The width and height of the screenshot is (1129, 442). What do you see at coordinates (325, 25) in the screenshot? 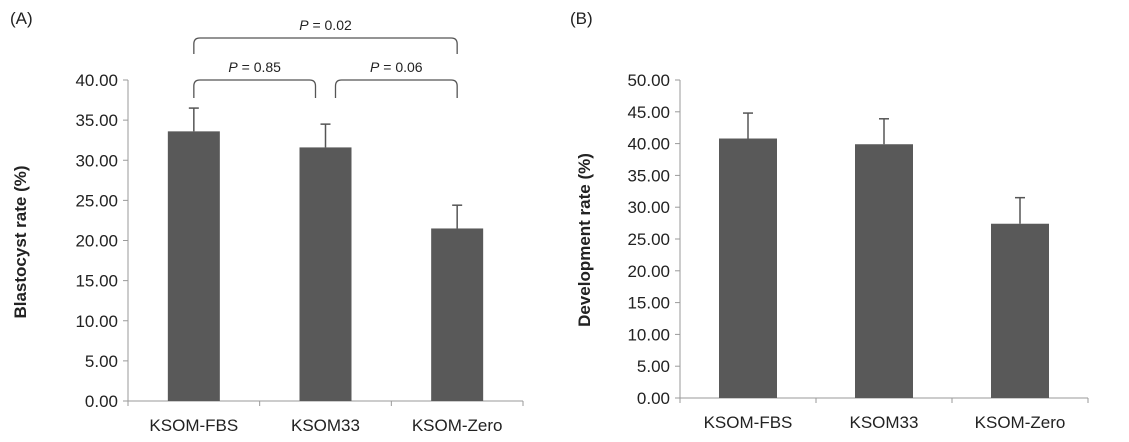
I see `p-value-label: P = 0.02` at bounding box center [325, 25].